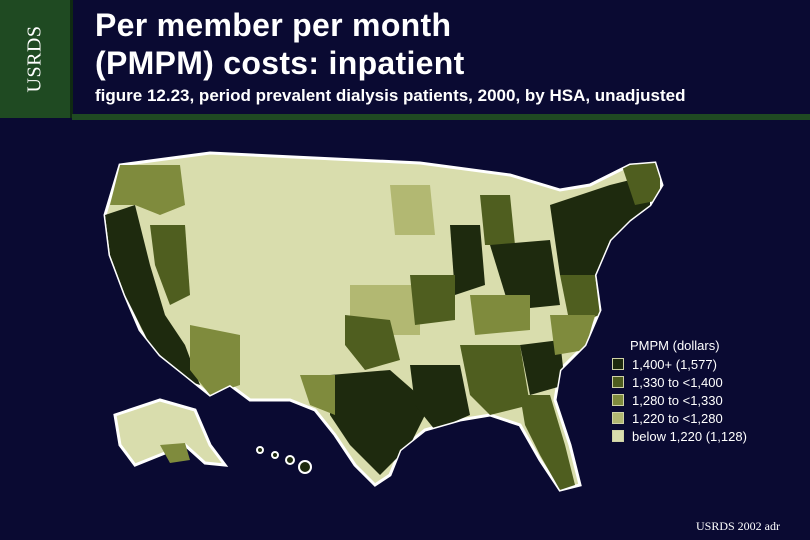  What do you see at coordinates (689, 436) in the screenshot?
I see `legend-label: below 1,220 (1,128)` at bounding box center [689, 436].